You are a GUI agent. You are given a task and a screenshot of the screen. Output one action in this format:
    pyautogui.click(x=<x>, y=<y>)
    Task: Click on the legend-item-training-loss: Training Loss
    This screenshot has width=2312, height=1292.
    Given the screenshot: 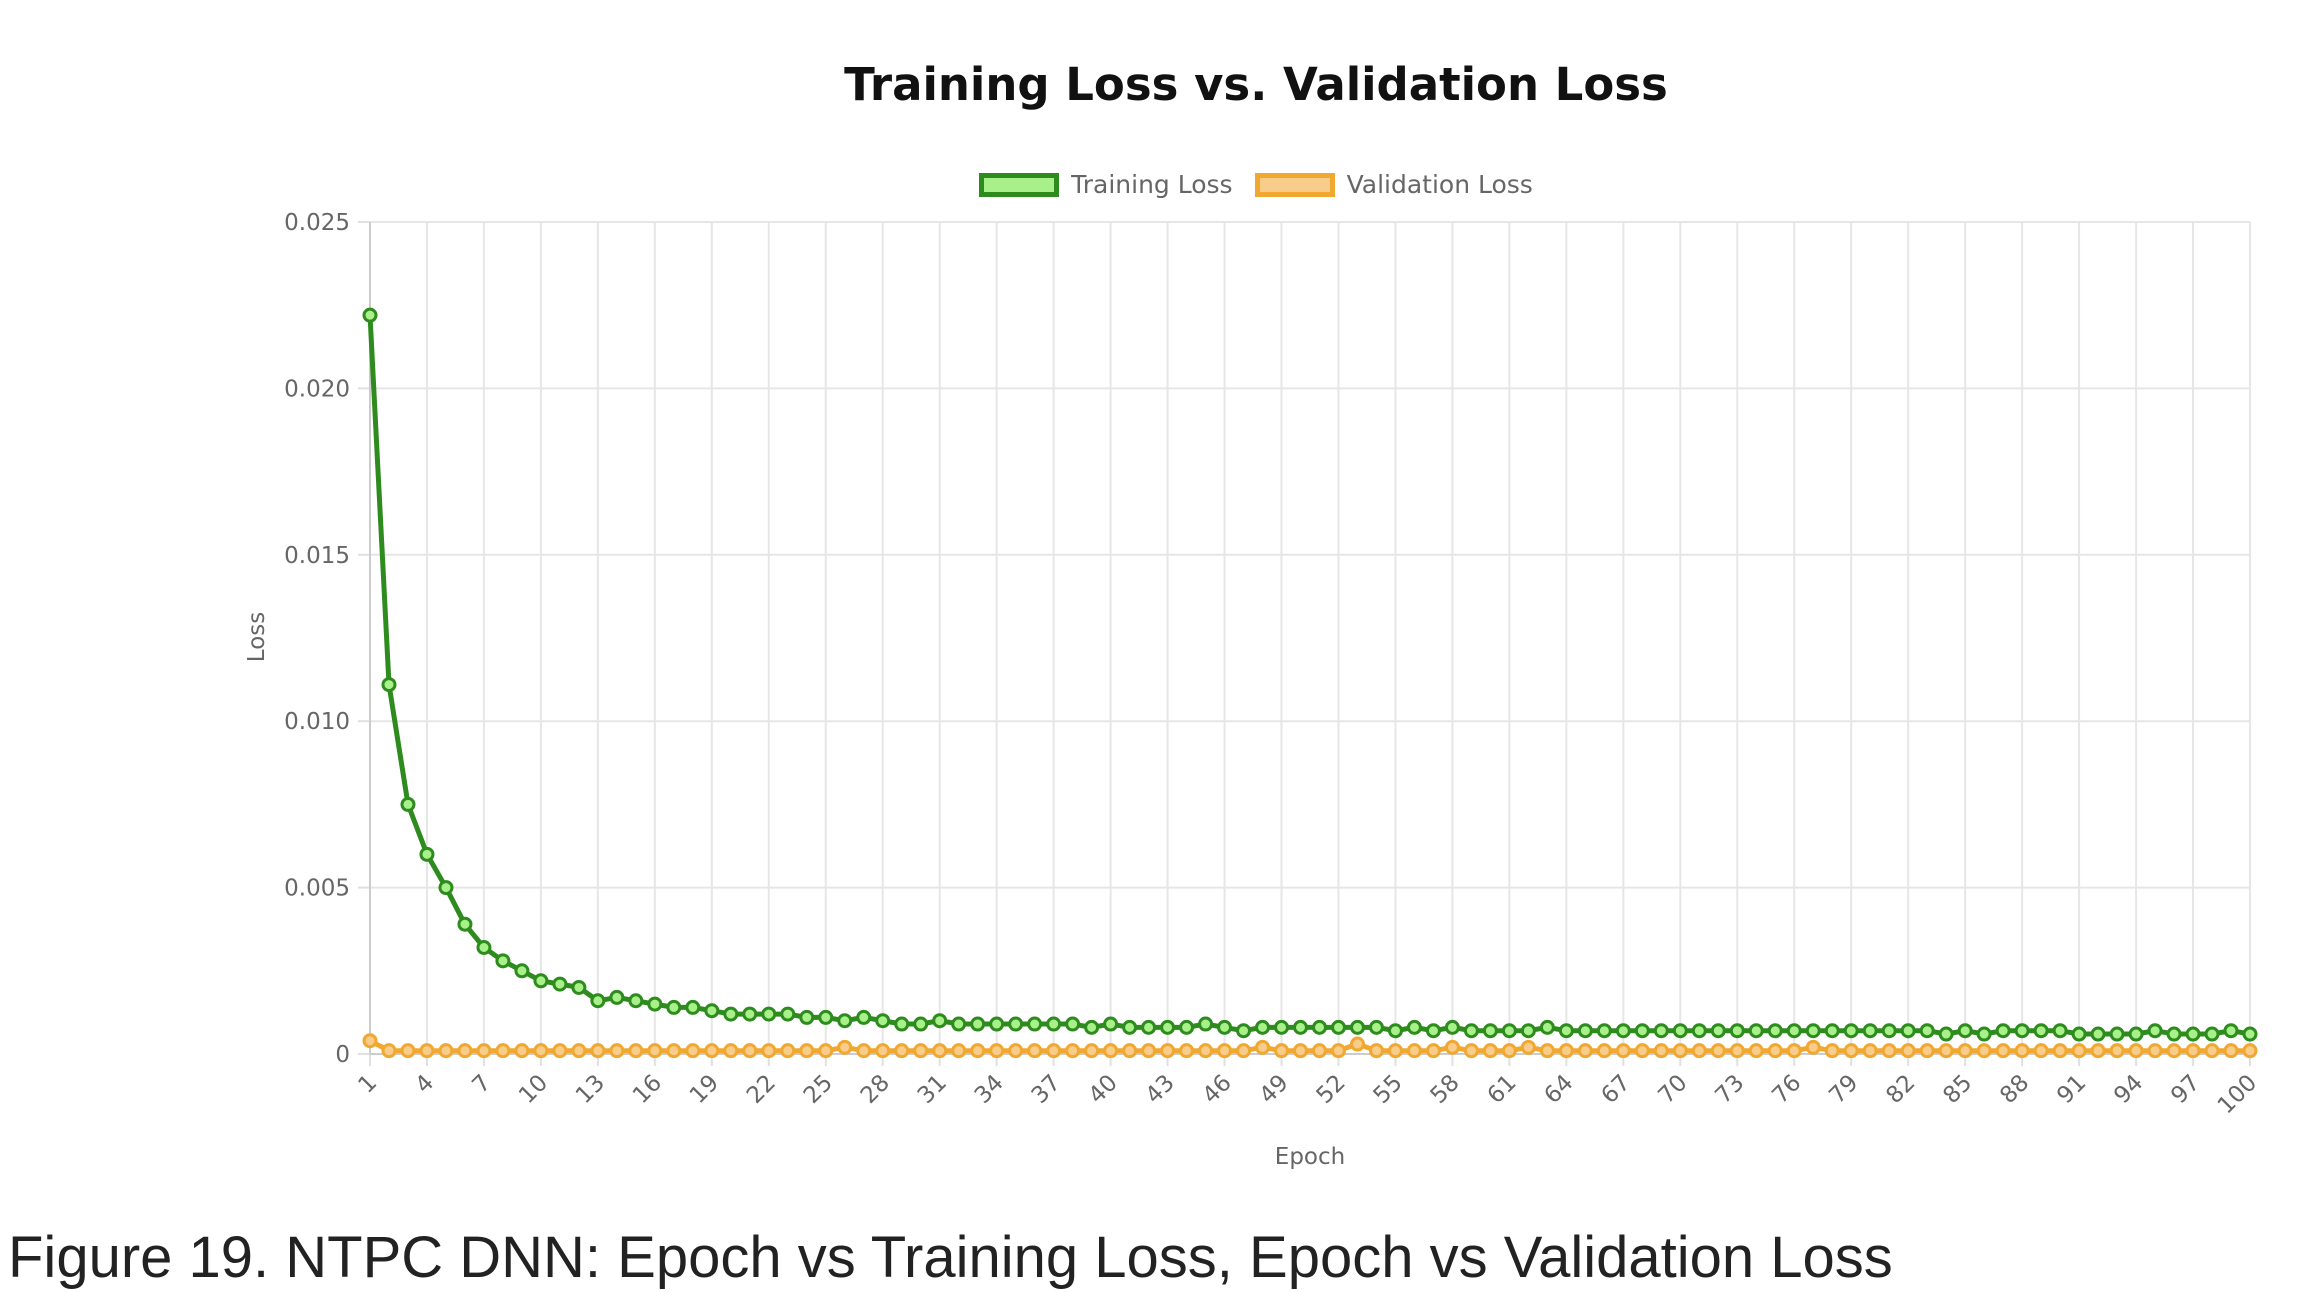 What is the action you would take?
    pyautogui.click(x=1106, y=184)
    